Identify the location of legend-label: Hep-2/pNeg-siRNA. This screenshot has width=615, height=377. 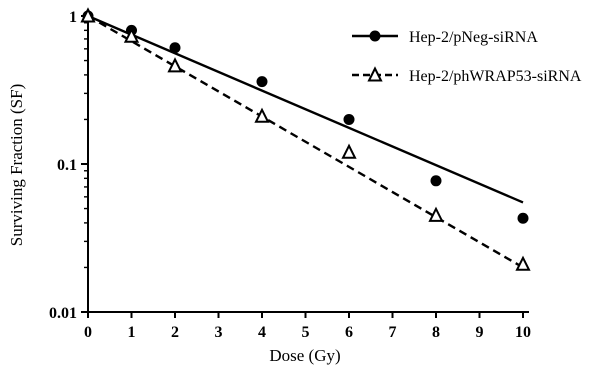
(473, 37).